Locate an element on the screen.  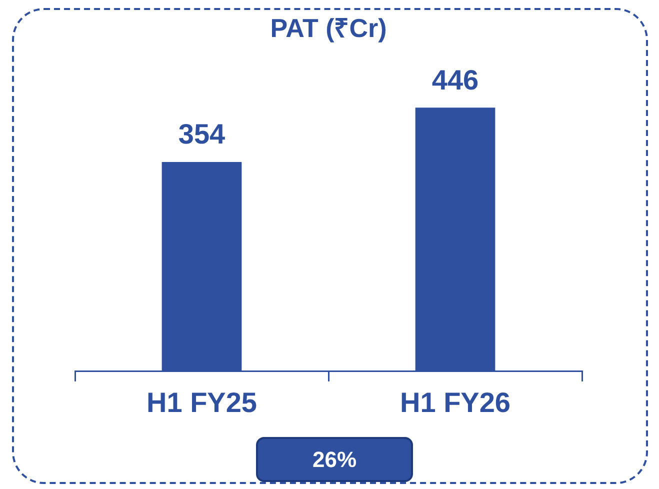
chart-title: PAT (₹Cr) is located at coordinates (328, 27).